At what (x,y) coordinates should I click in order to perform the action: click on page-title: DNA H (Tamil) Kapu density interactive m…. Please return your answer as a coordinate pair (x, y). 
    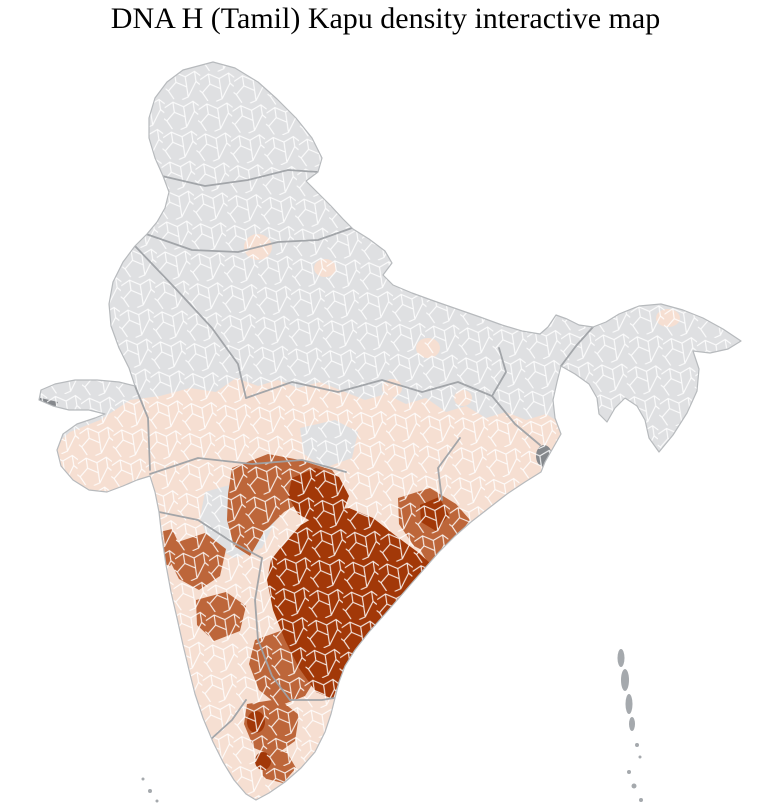
    Looking at the image, I should click on (385, 18).